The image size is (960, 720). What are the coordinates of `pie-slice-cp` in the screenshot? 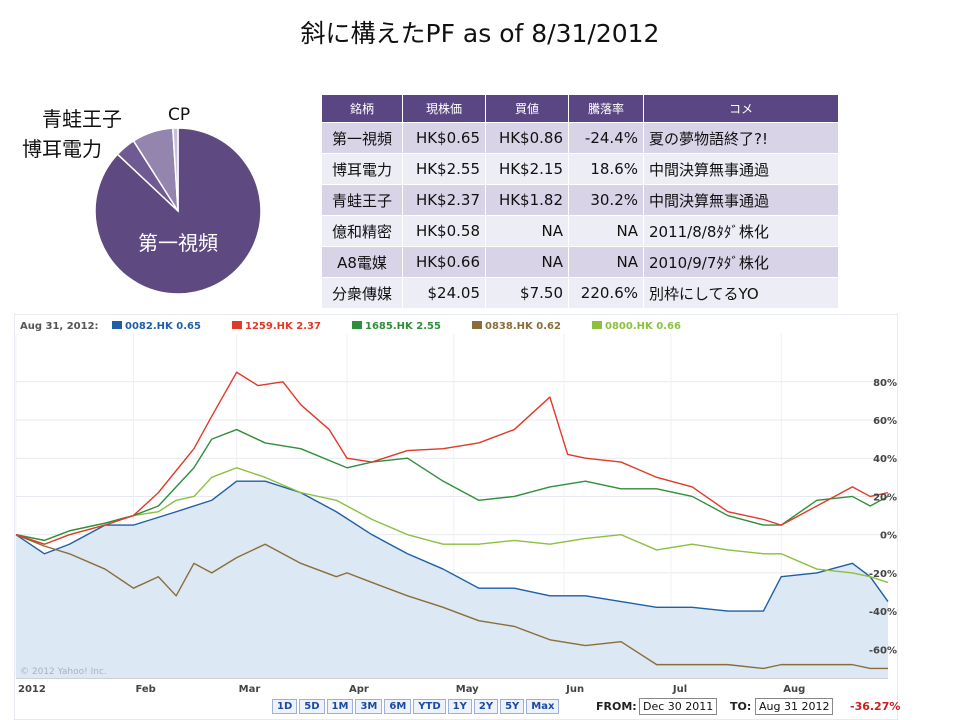 It's located at (175, 169).